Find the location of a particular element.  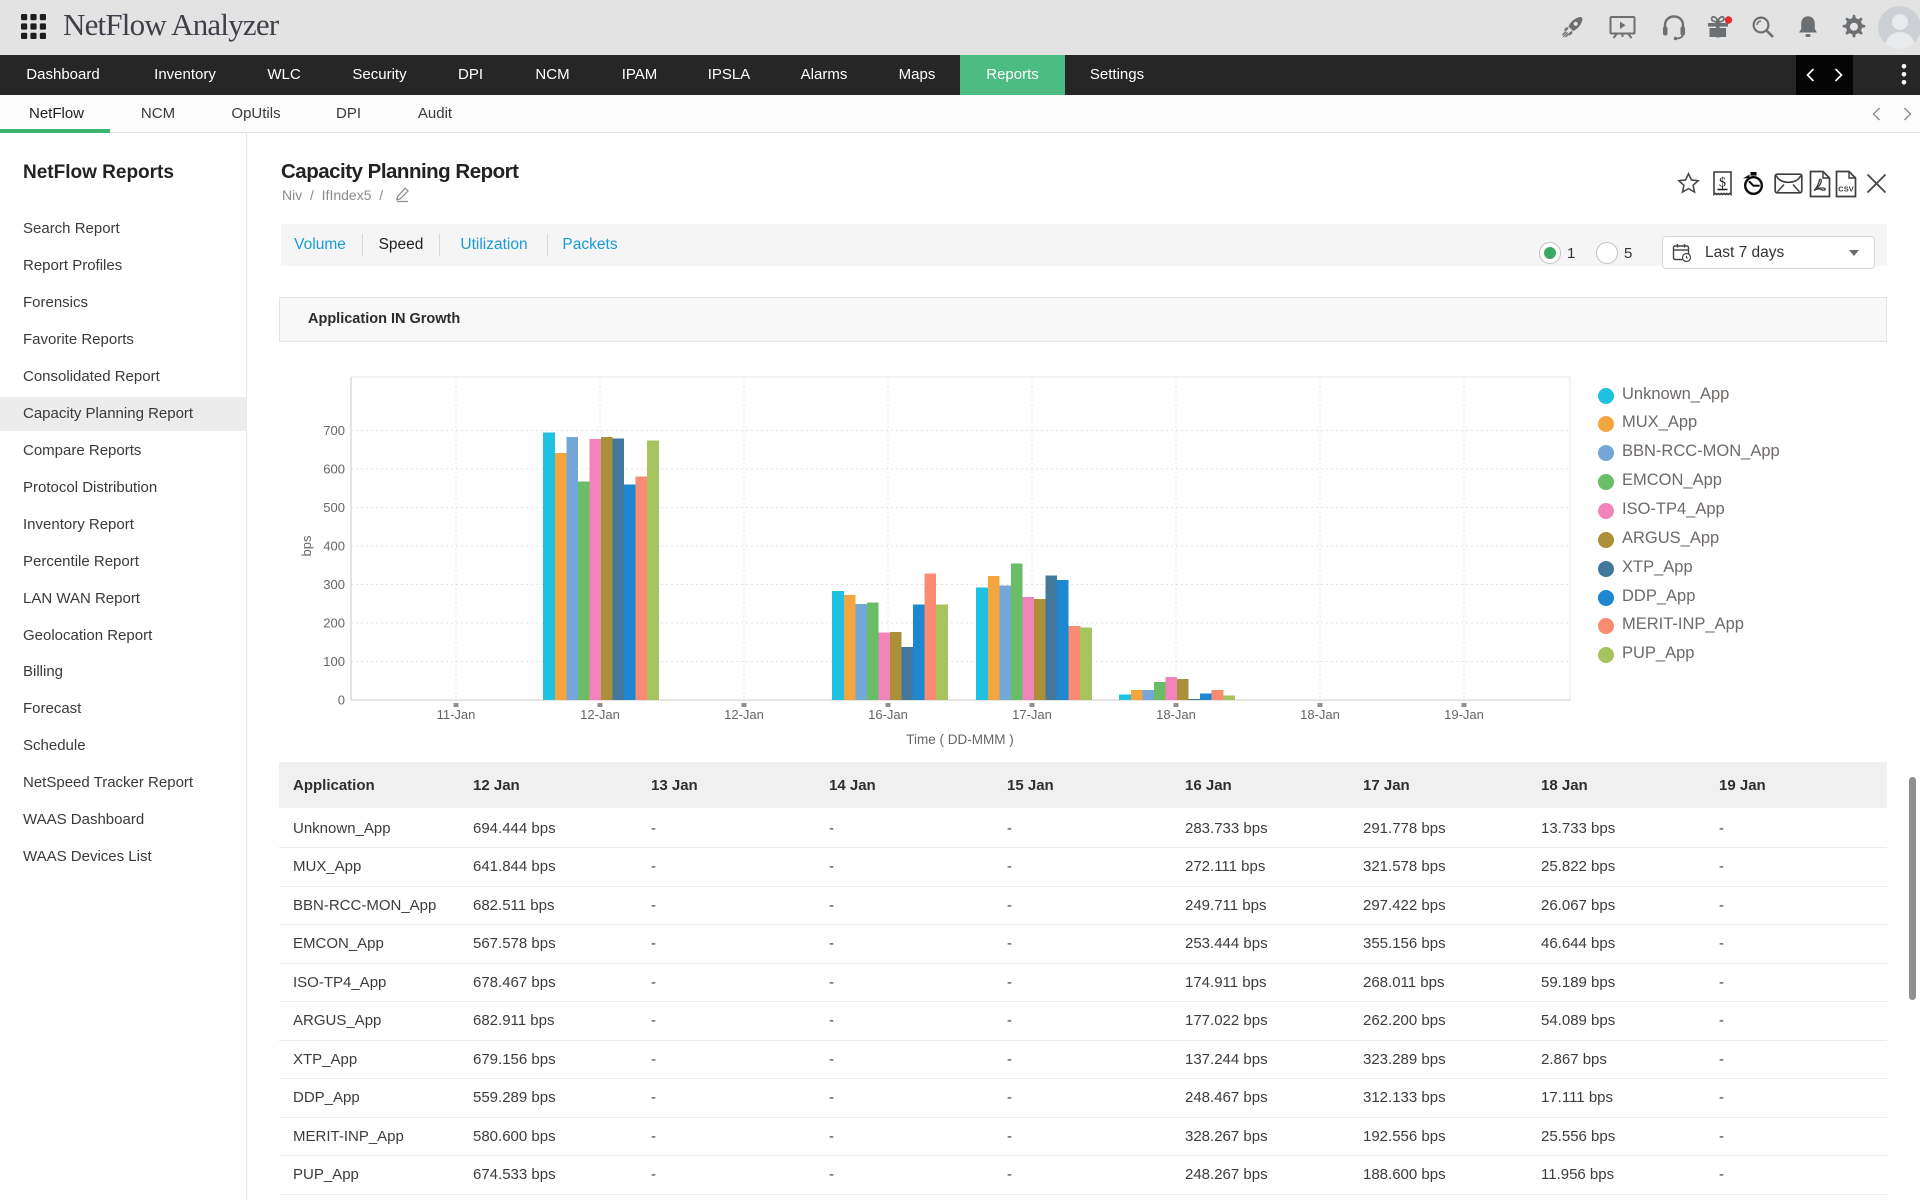

svg-text: 11-Jan is located at coordinates (456, 714).